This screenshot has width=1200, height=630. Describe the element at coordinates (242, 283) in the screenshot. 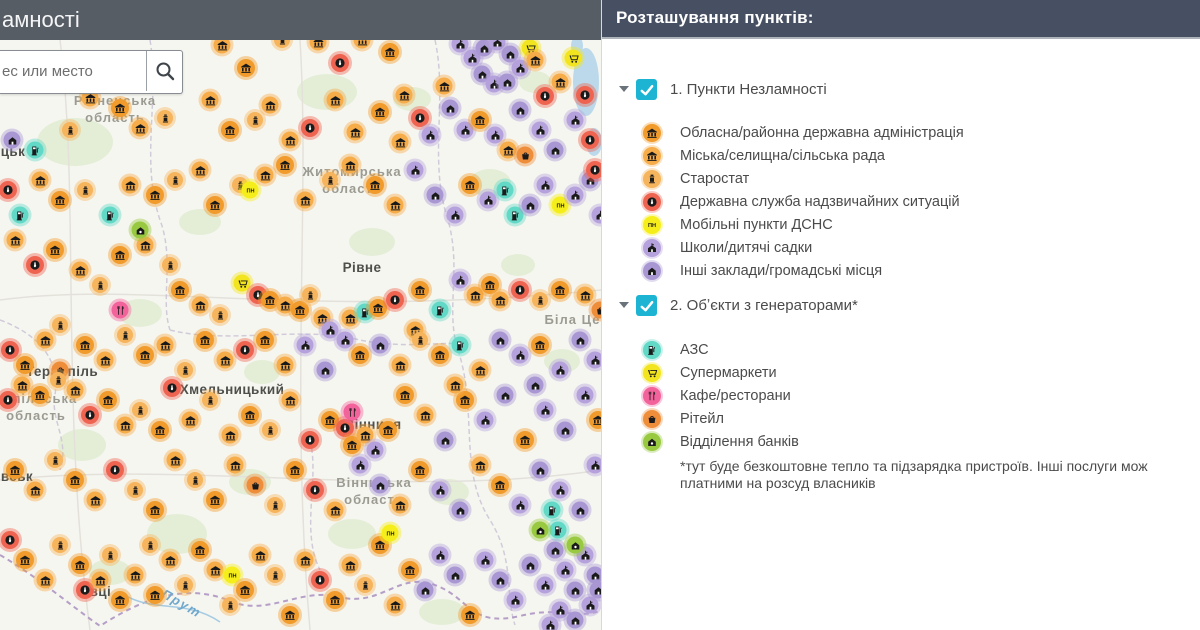

I see `map-marker-shopping-cart` at that location.